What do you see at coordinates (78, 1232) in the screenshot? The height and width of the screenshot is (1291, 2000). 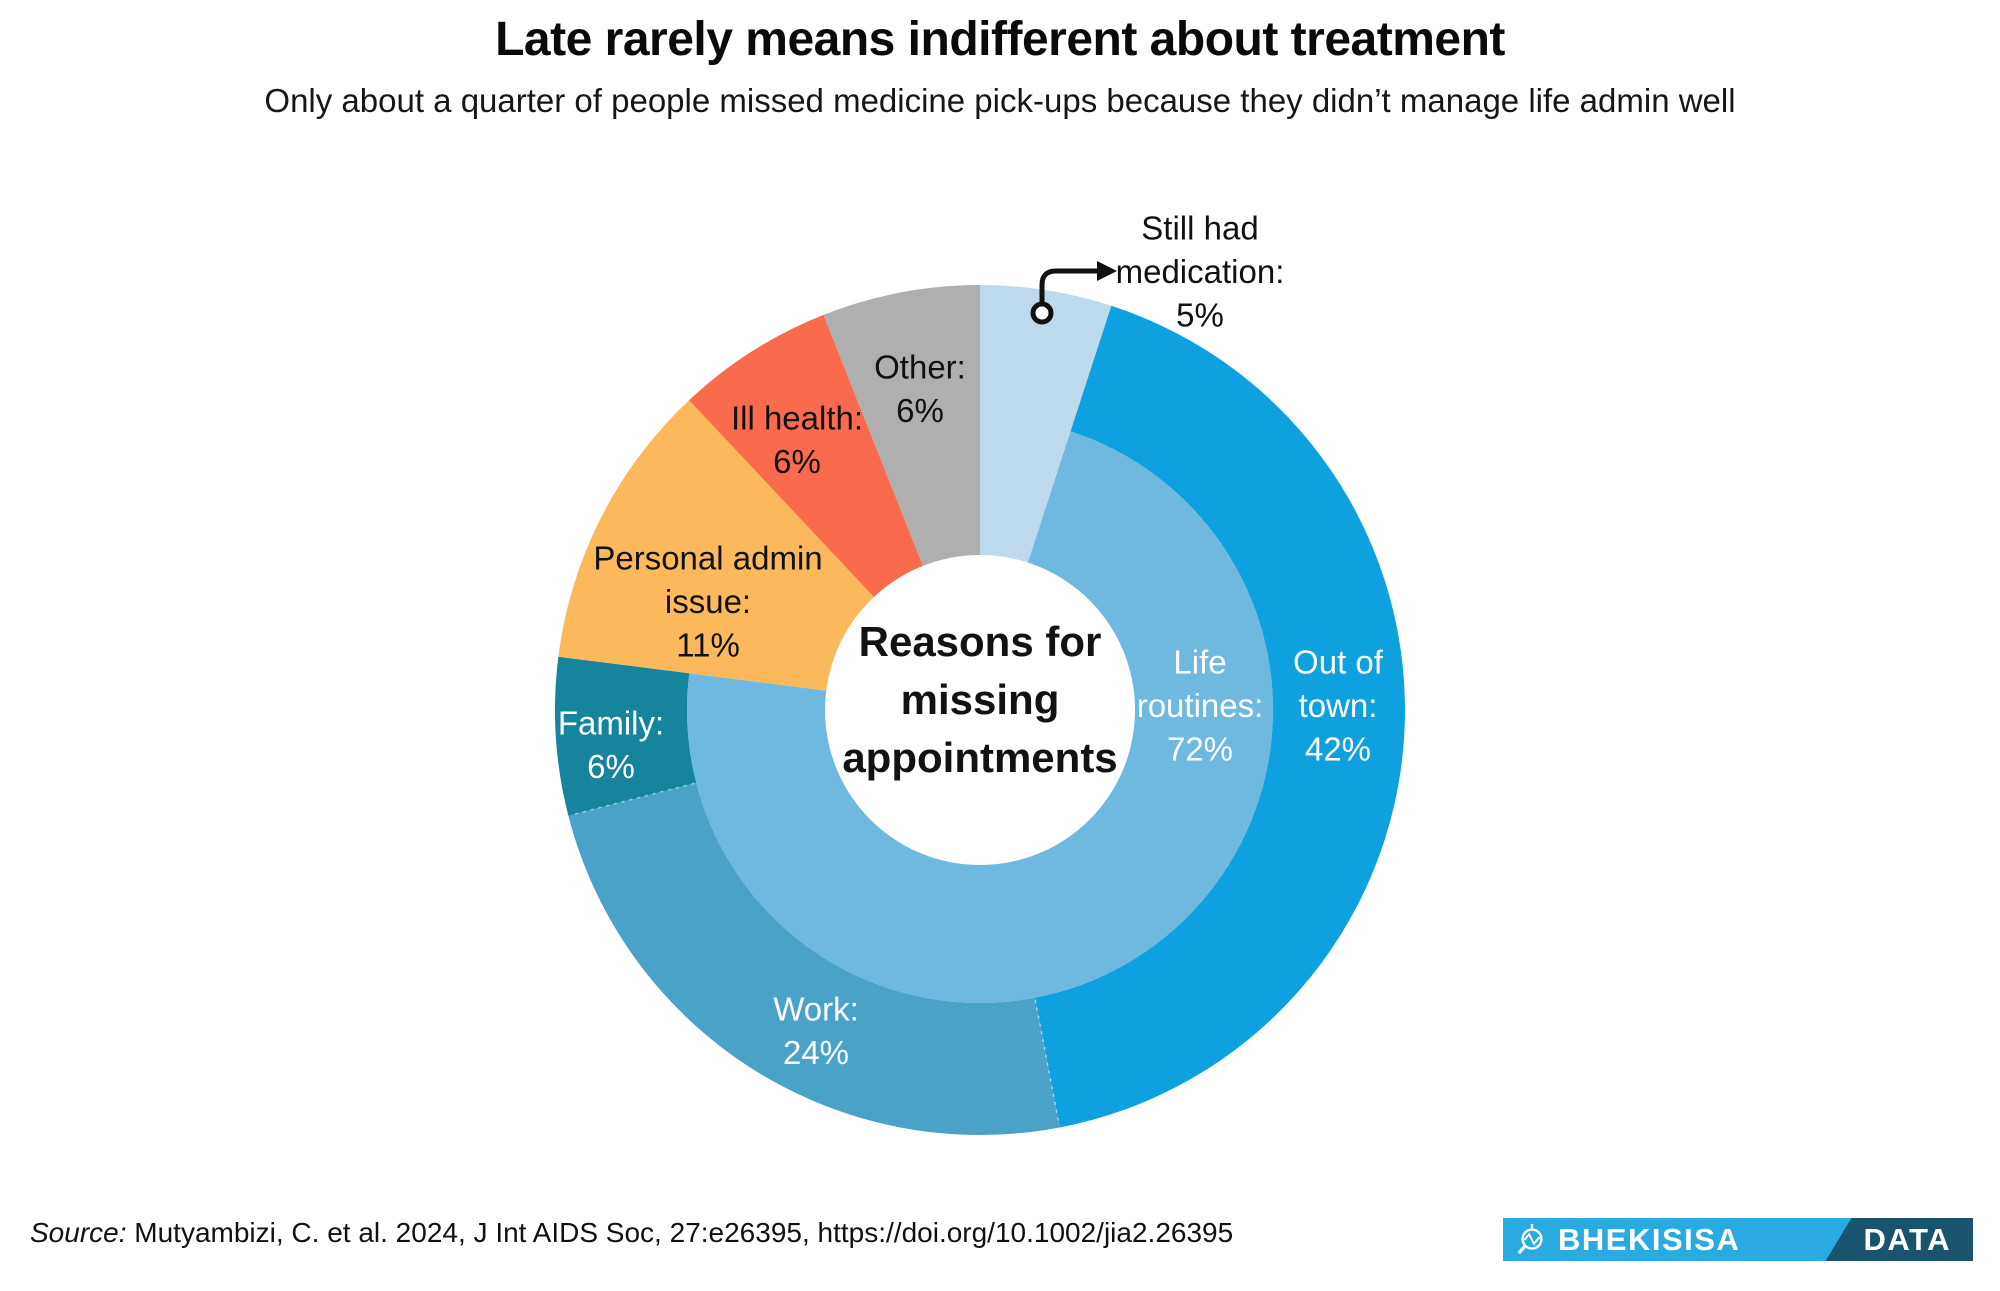 I see `source-label: Source:` at bounding box center [78, 1232].